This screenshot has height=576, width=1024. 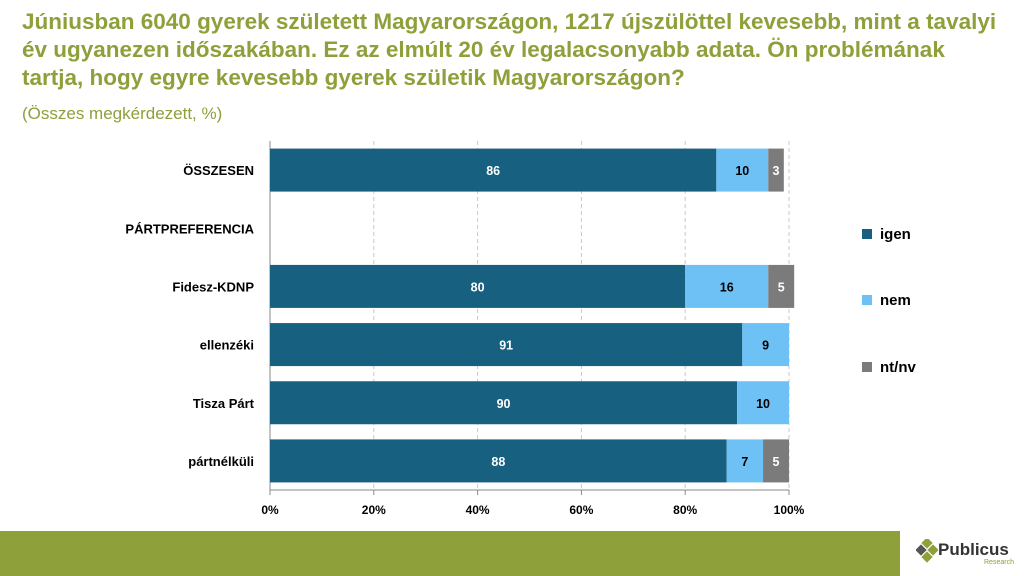 What do you see at coordinates (685, 510) in the screenshot?
I see `x-tick-label: 80%` at bounding box center [685, 510].